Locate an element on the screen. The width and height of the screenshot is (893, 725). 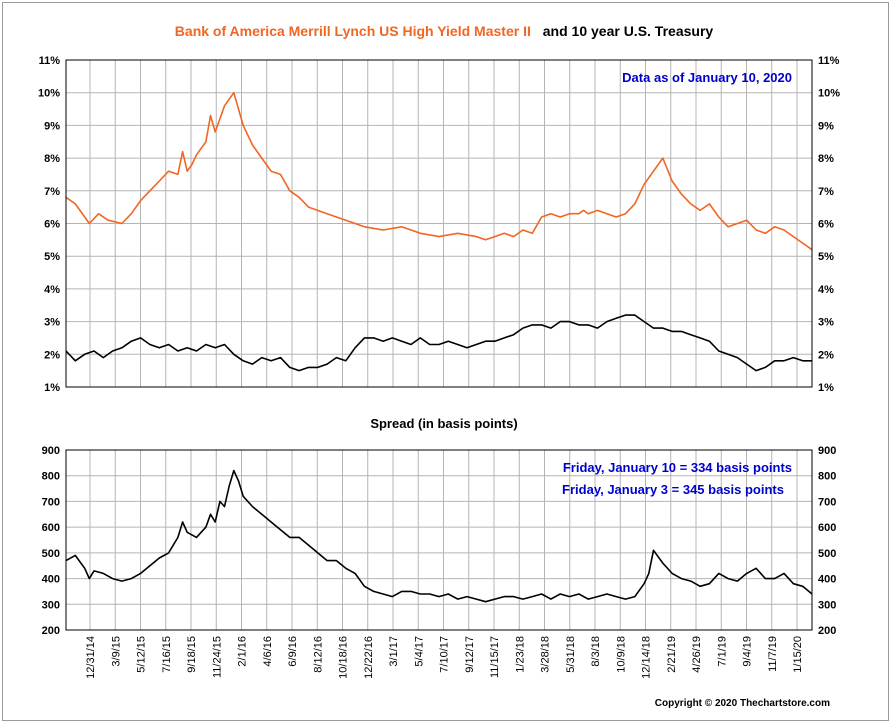
y-tick-label-left: 3% is located at coordinates (52, 323).